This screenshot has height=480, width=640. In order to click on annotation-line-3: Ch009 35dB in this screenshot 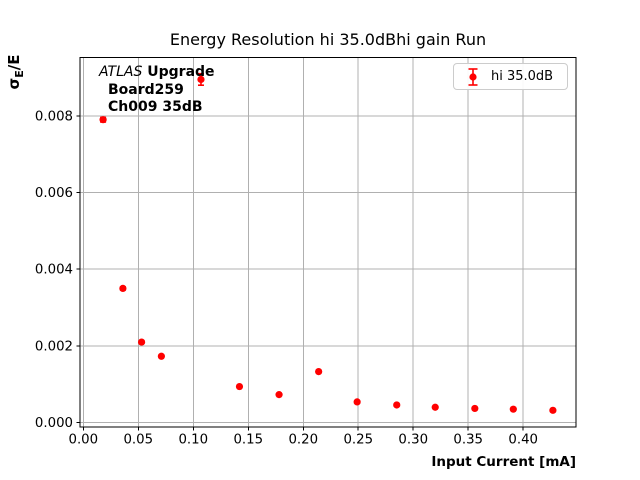, I will do `click(155, 107)`.